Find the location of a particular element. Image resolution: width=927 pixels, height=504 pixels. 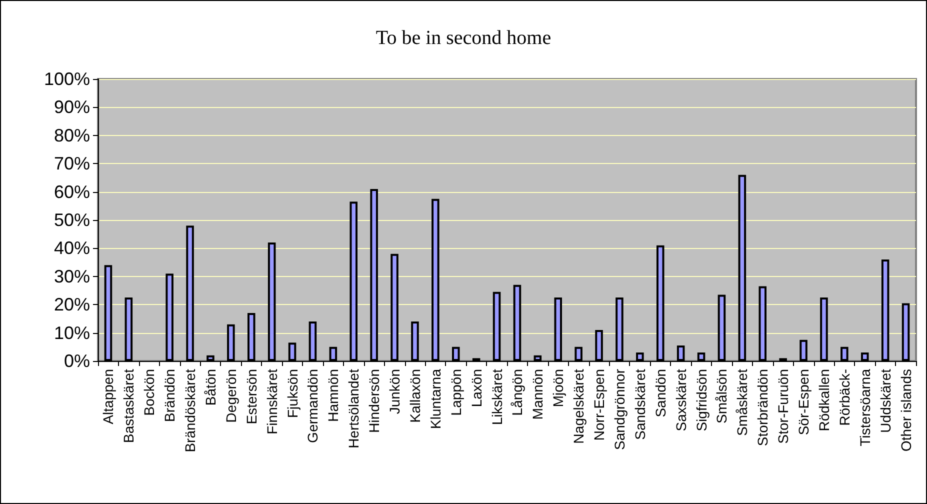

x-tick-label: Saxskäret is located at coordinates (680, 400).